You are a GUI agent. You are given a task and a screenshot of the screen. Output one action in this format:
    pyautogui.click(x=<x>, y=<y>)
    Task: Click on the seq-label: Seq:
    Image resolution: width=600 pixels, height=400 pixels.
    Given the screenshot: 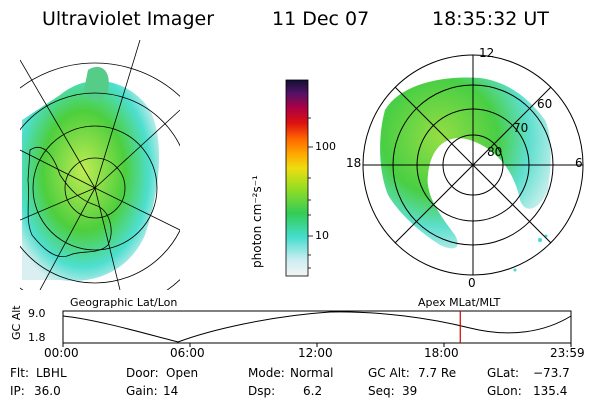 What is the action you would take?
    pyautogui.click(x=381, y=391)
    